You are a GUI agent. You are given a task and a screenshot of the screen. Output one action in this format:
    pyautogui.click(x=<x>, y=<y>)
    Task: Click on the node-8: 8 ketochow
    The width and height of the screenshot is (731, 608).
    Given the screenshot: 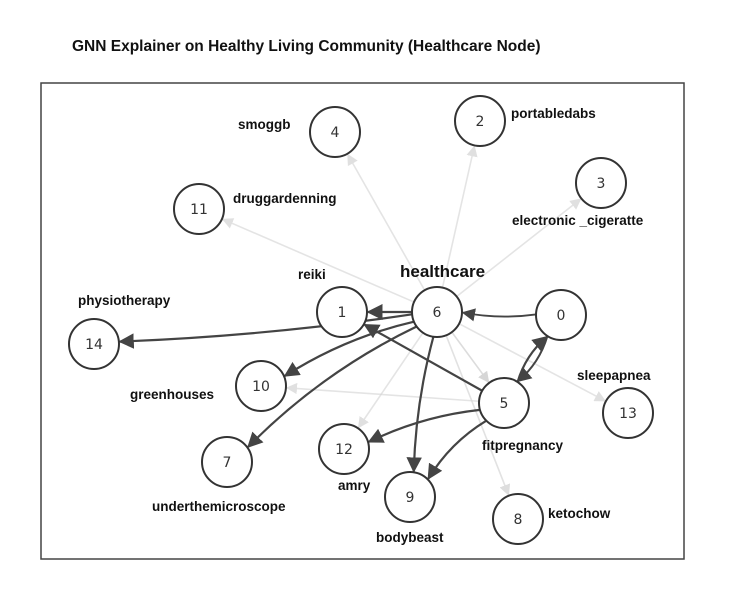 What is the action you would take?
    pyautogui.click(x=551, y=519)
    